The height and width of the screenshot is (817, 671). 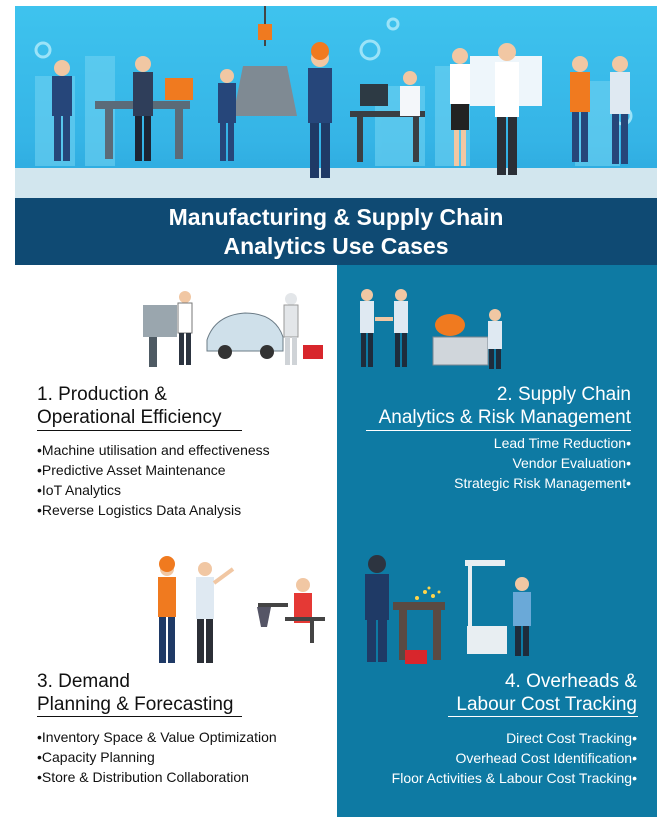 I want to click on section2-heading-line2: Analytics & Risk Management, so click(x=504, y=417).